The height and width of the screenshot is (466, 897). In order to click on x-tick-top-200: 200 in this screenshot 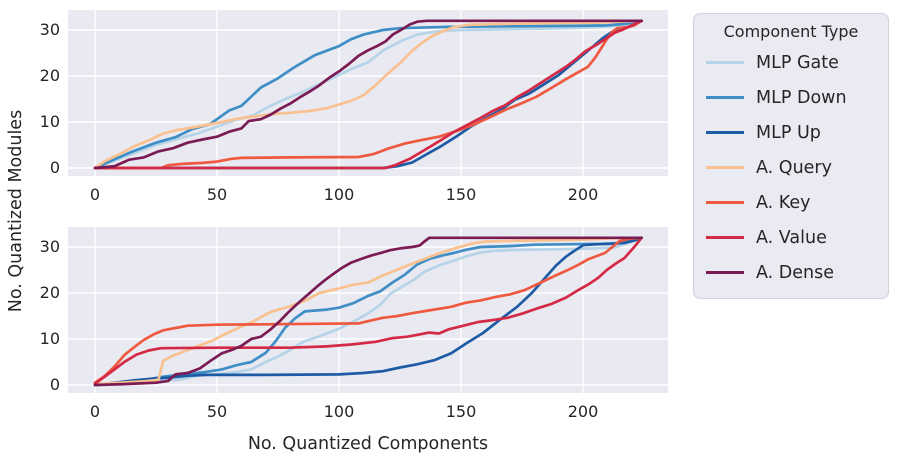, I will do `click(583, 194)`.